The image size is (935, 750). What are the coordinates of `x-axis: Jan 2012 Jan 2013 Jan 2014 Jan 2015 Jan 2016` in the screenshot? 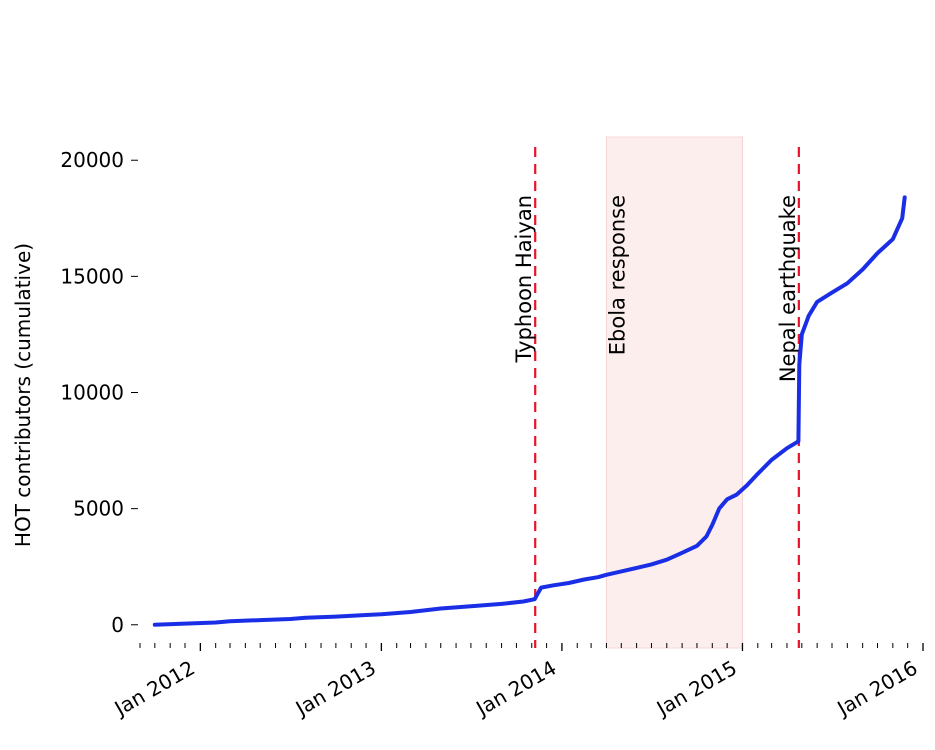 It's located at (516, 682).